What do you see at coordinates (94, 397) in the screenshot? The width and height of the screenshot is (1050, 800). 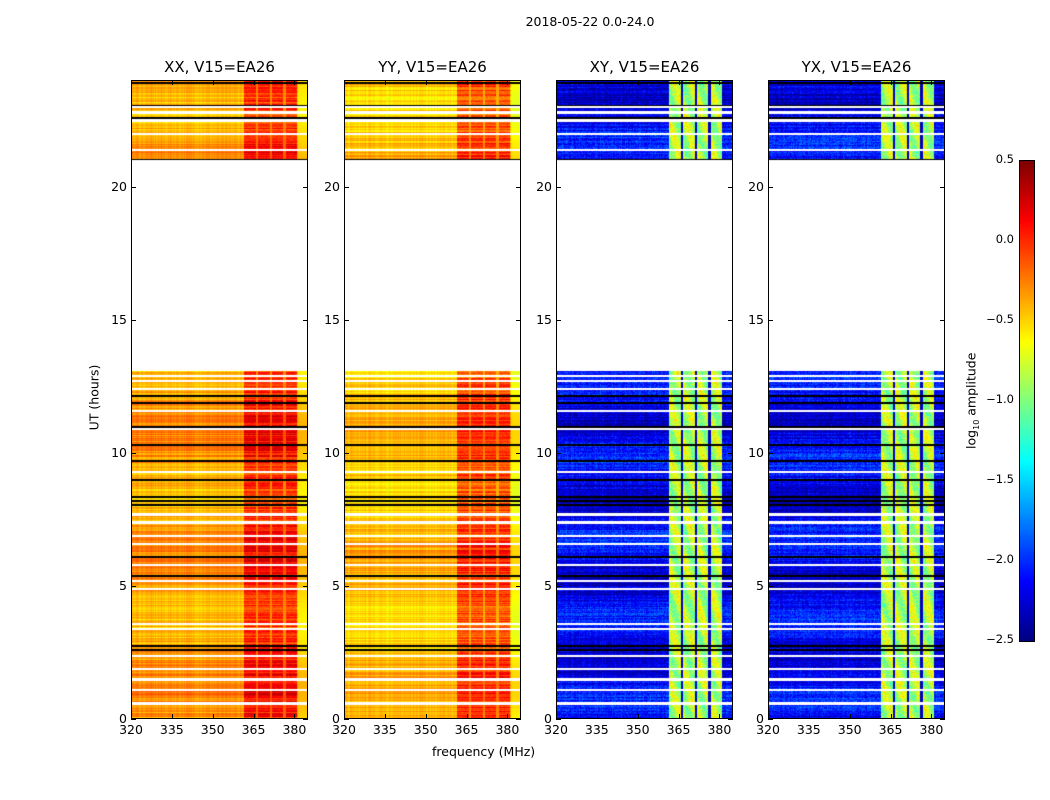 I see `y-axis-label: UT (hours)` at bounding box center [94, 397].